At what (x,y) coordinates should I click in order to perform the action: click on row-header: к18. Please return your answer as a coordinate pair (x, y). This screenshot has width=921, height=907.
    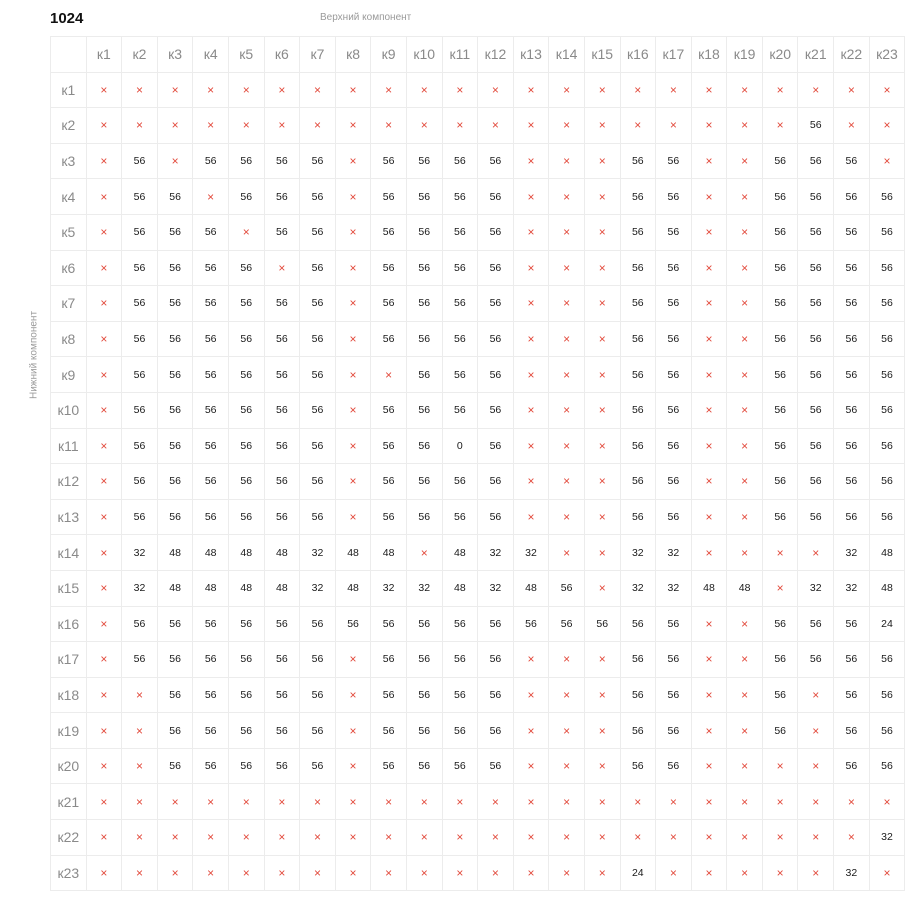
    Looking at the image, I should click on (68, 695).